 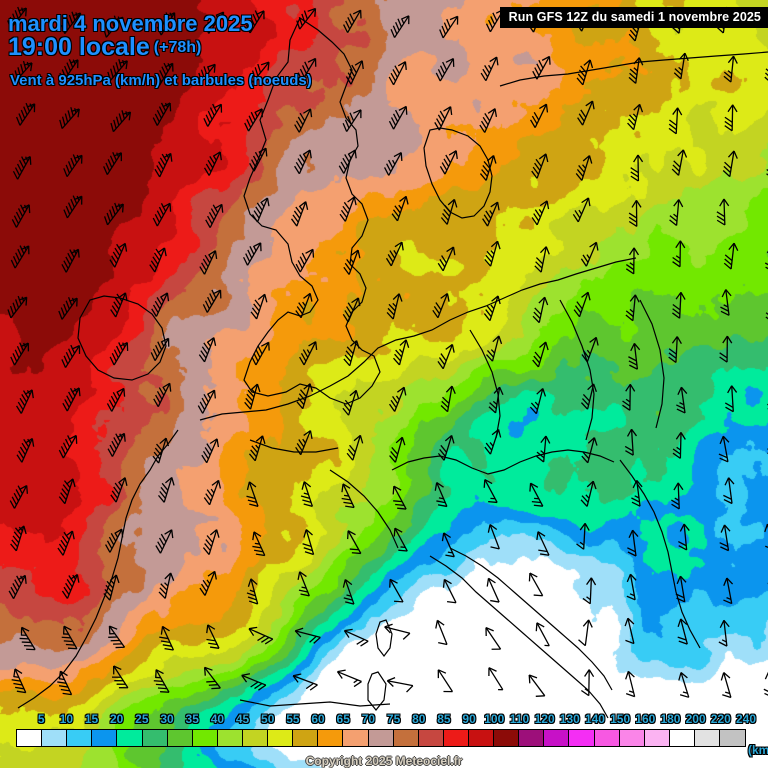 What do you see at coordinates (217, 719) in the screenshot?
I see `legend-tick-label: 40` at bounding box center [217, 719].